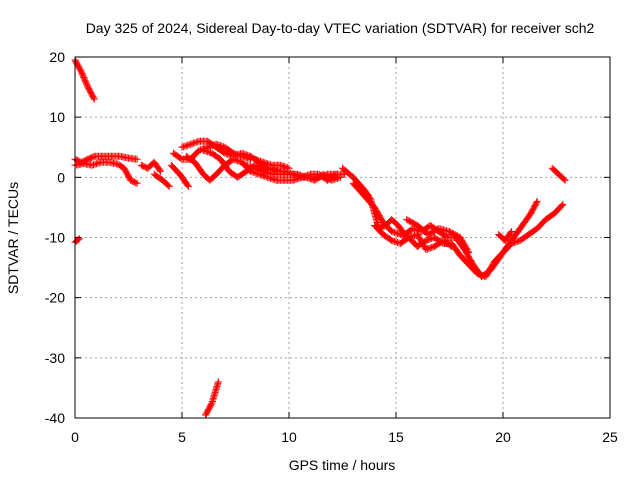 This screenshot has width=640, height=485. Describe the element at coordinates (13, 238) in the screenshot. I see `y-axis-label: SDTVAR / TECUs` at that location.